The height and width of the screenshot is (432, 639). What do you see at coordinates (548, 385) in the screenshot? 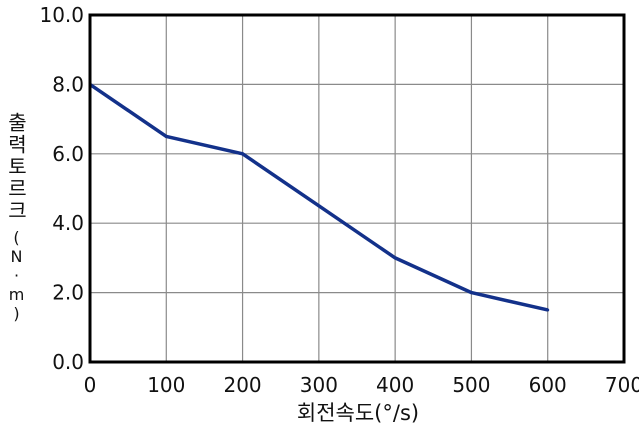
I see `x-tick-label: 600` at bounding box center [548, 385].